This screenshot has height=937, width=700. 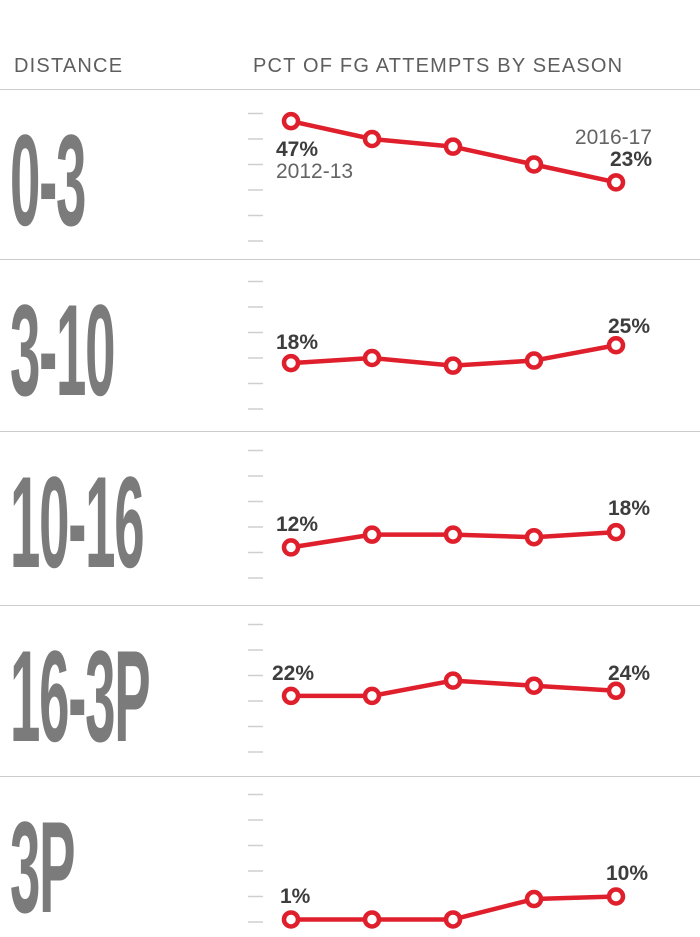 I want to click on season-column-header: PCT OF FG ATTEMPTS BY SEASON, so click(x=438, y=66).